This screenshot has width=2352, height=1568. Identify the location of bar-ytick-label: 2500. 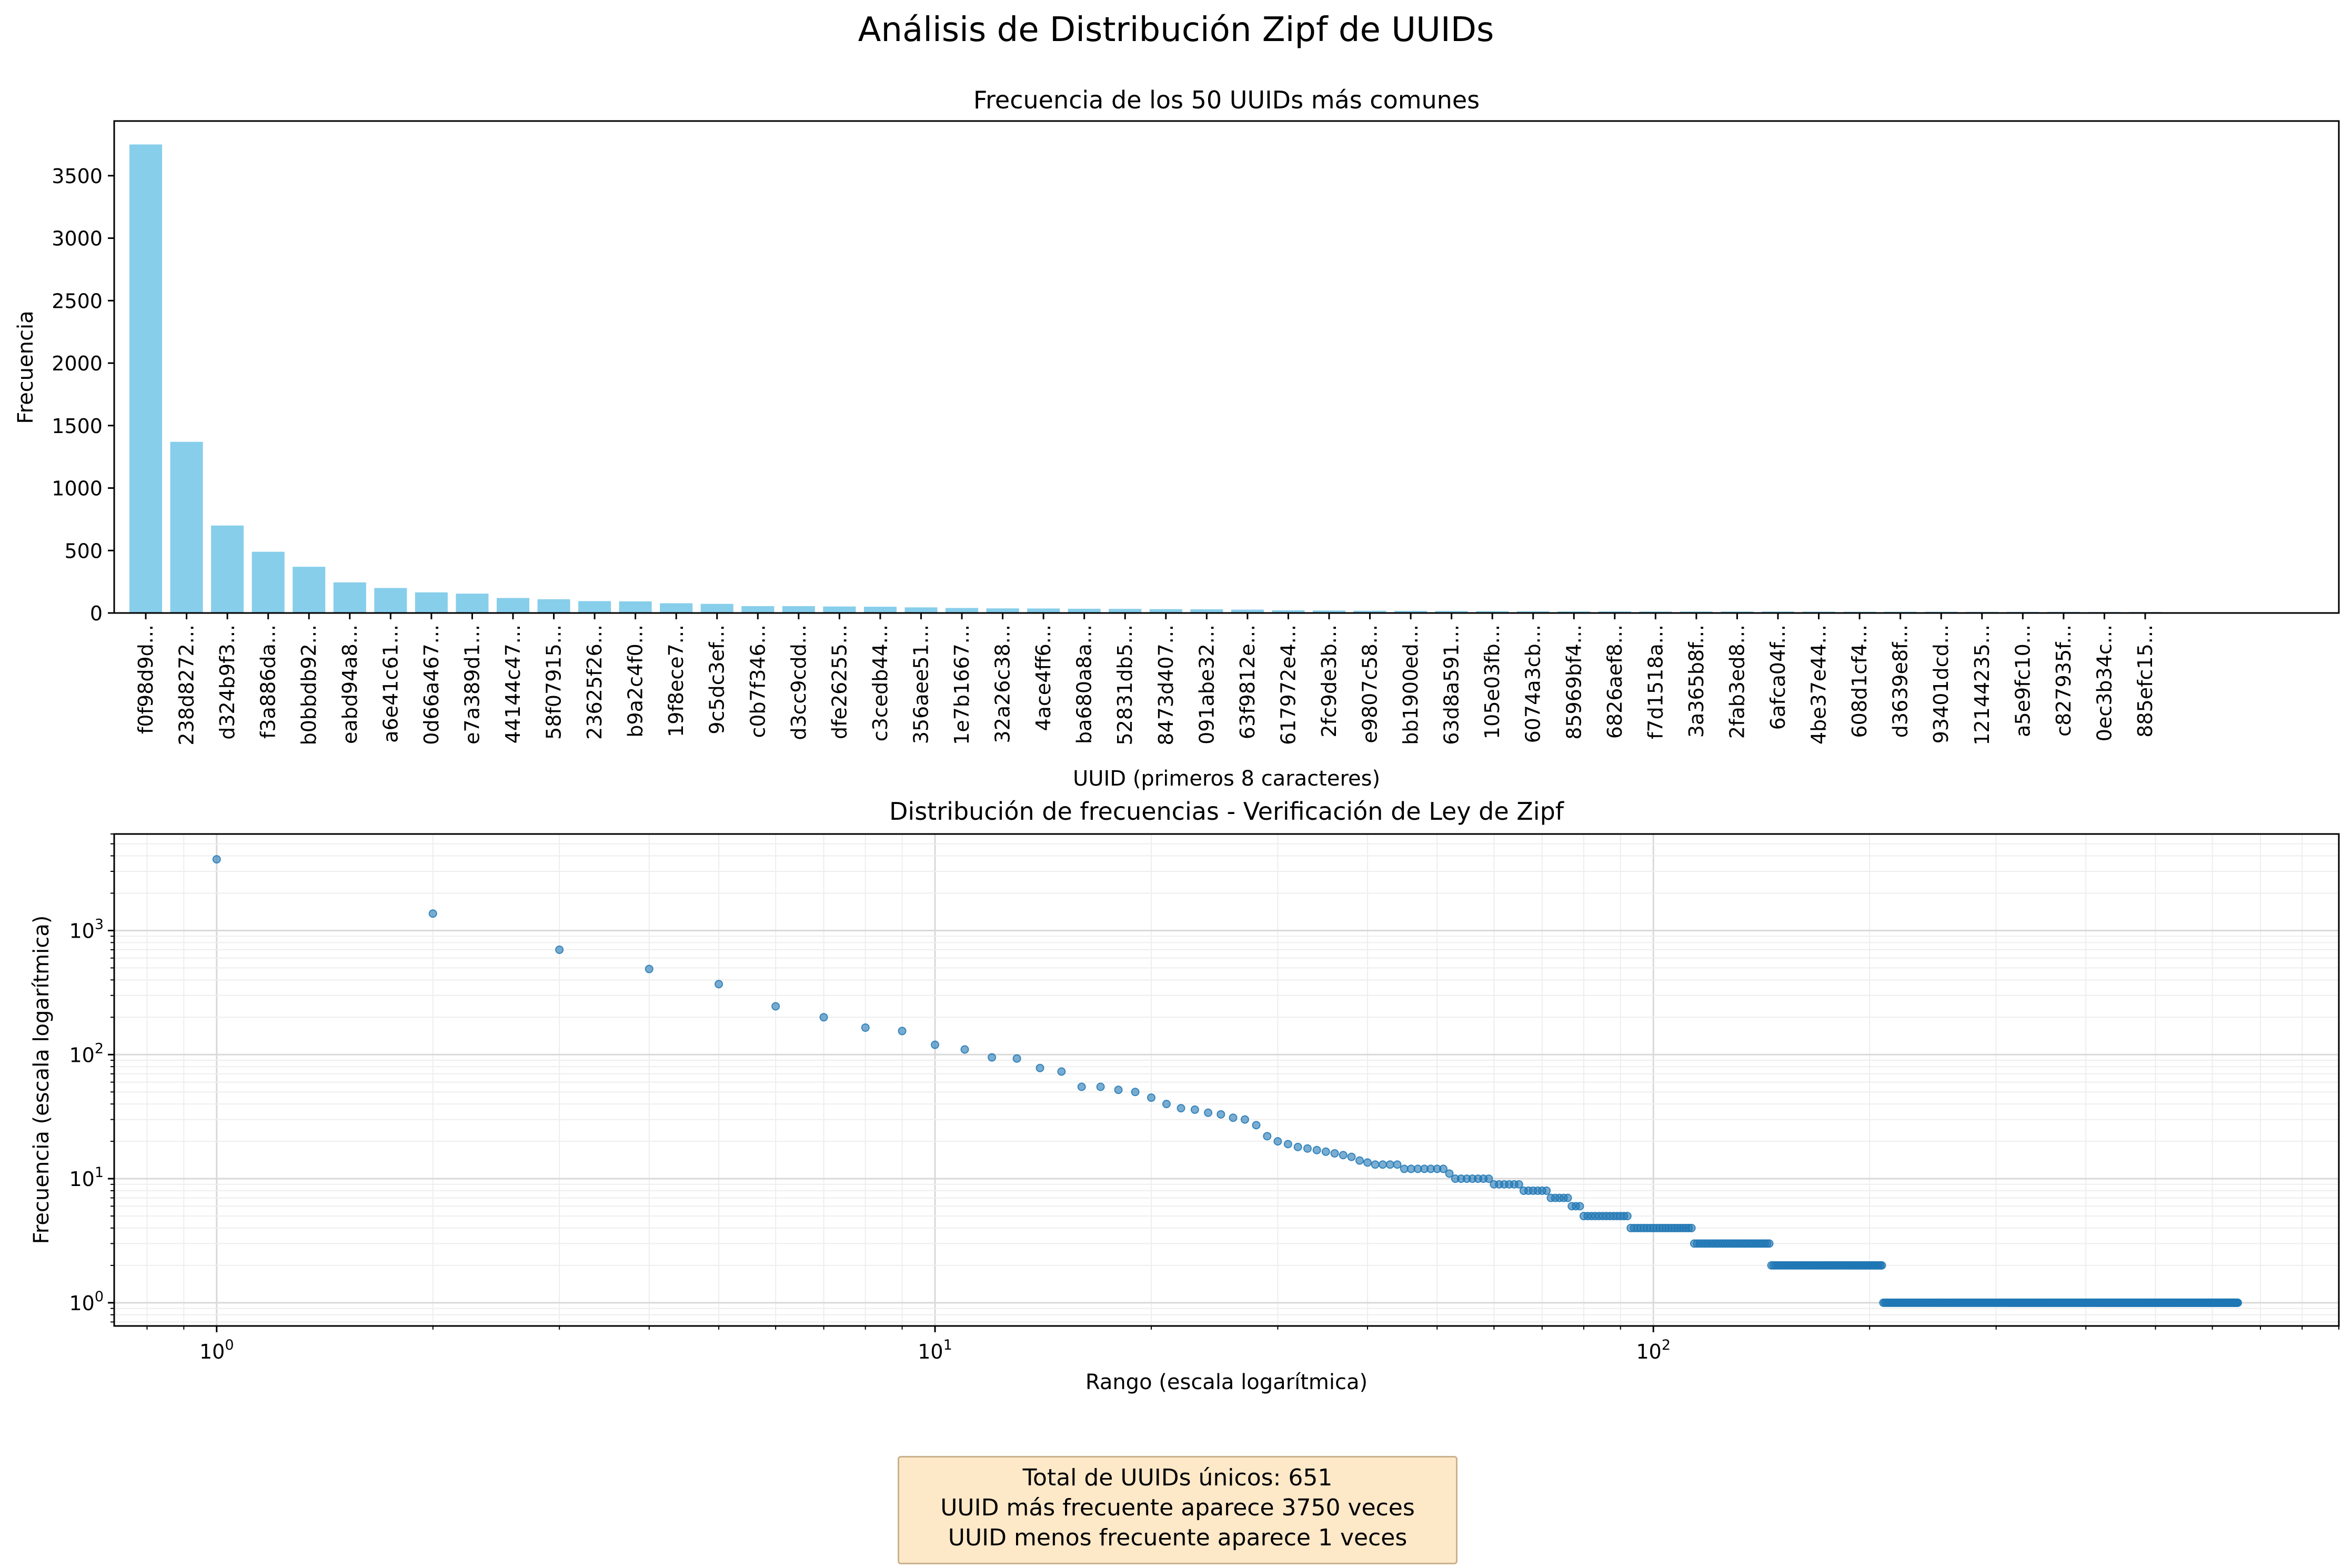
(77, 301).